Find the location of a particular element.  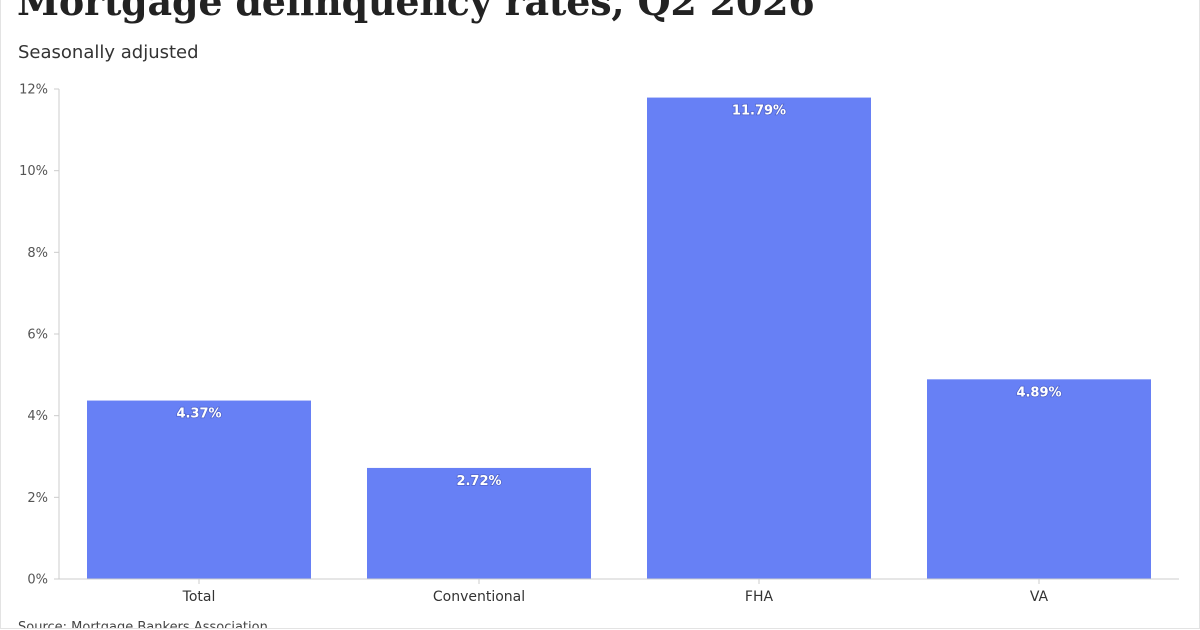

x-tick-label: FHA is located at coordinates (759, 597).